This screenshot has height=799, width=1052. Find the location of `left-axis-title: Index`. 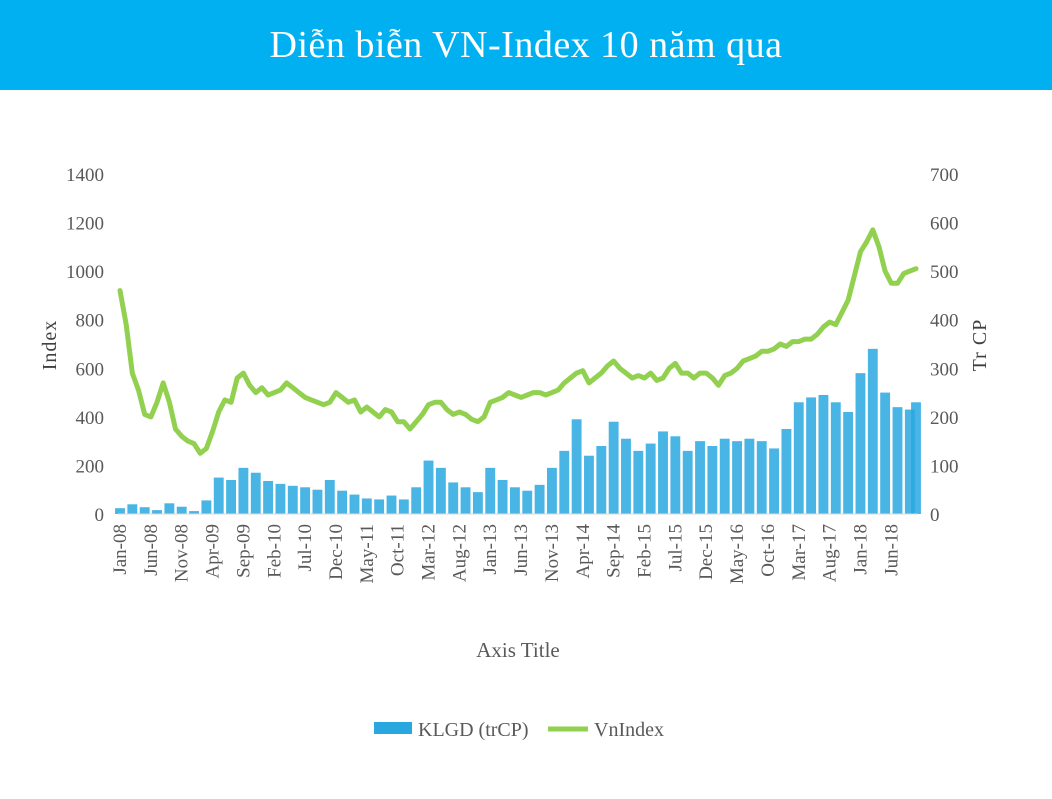

left-axis-title: Index is located at coordinates (50, 345).